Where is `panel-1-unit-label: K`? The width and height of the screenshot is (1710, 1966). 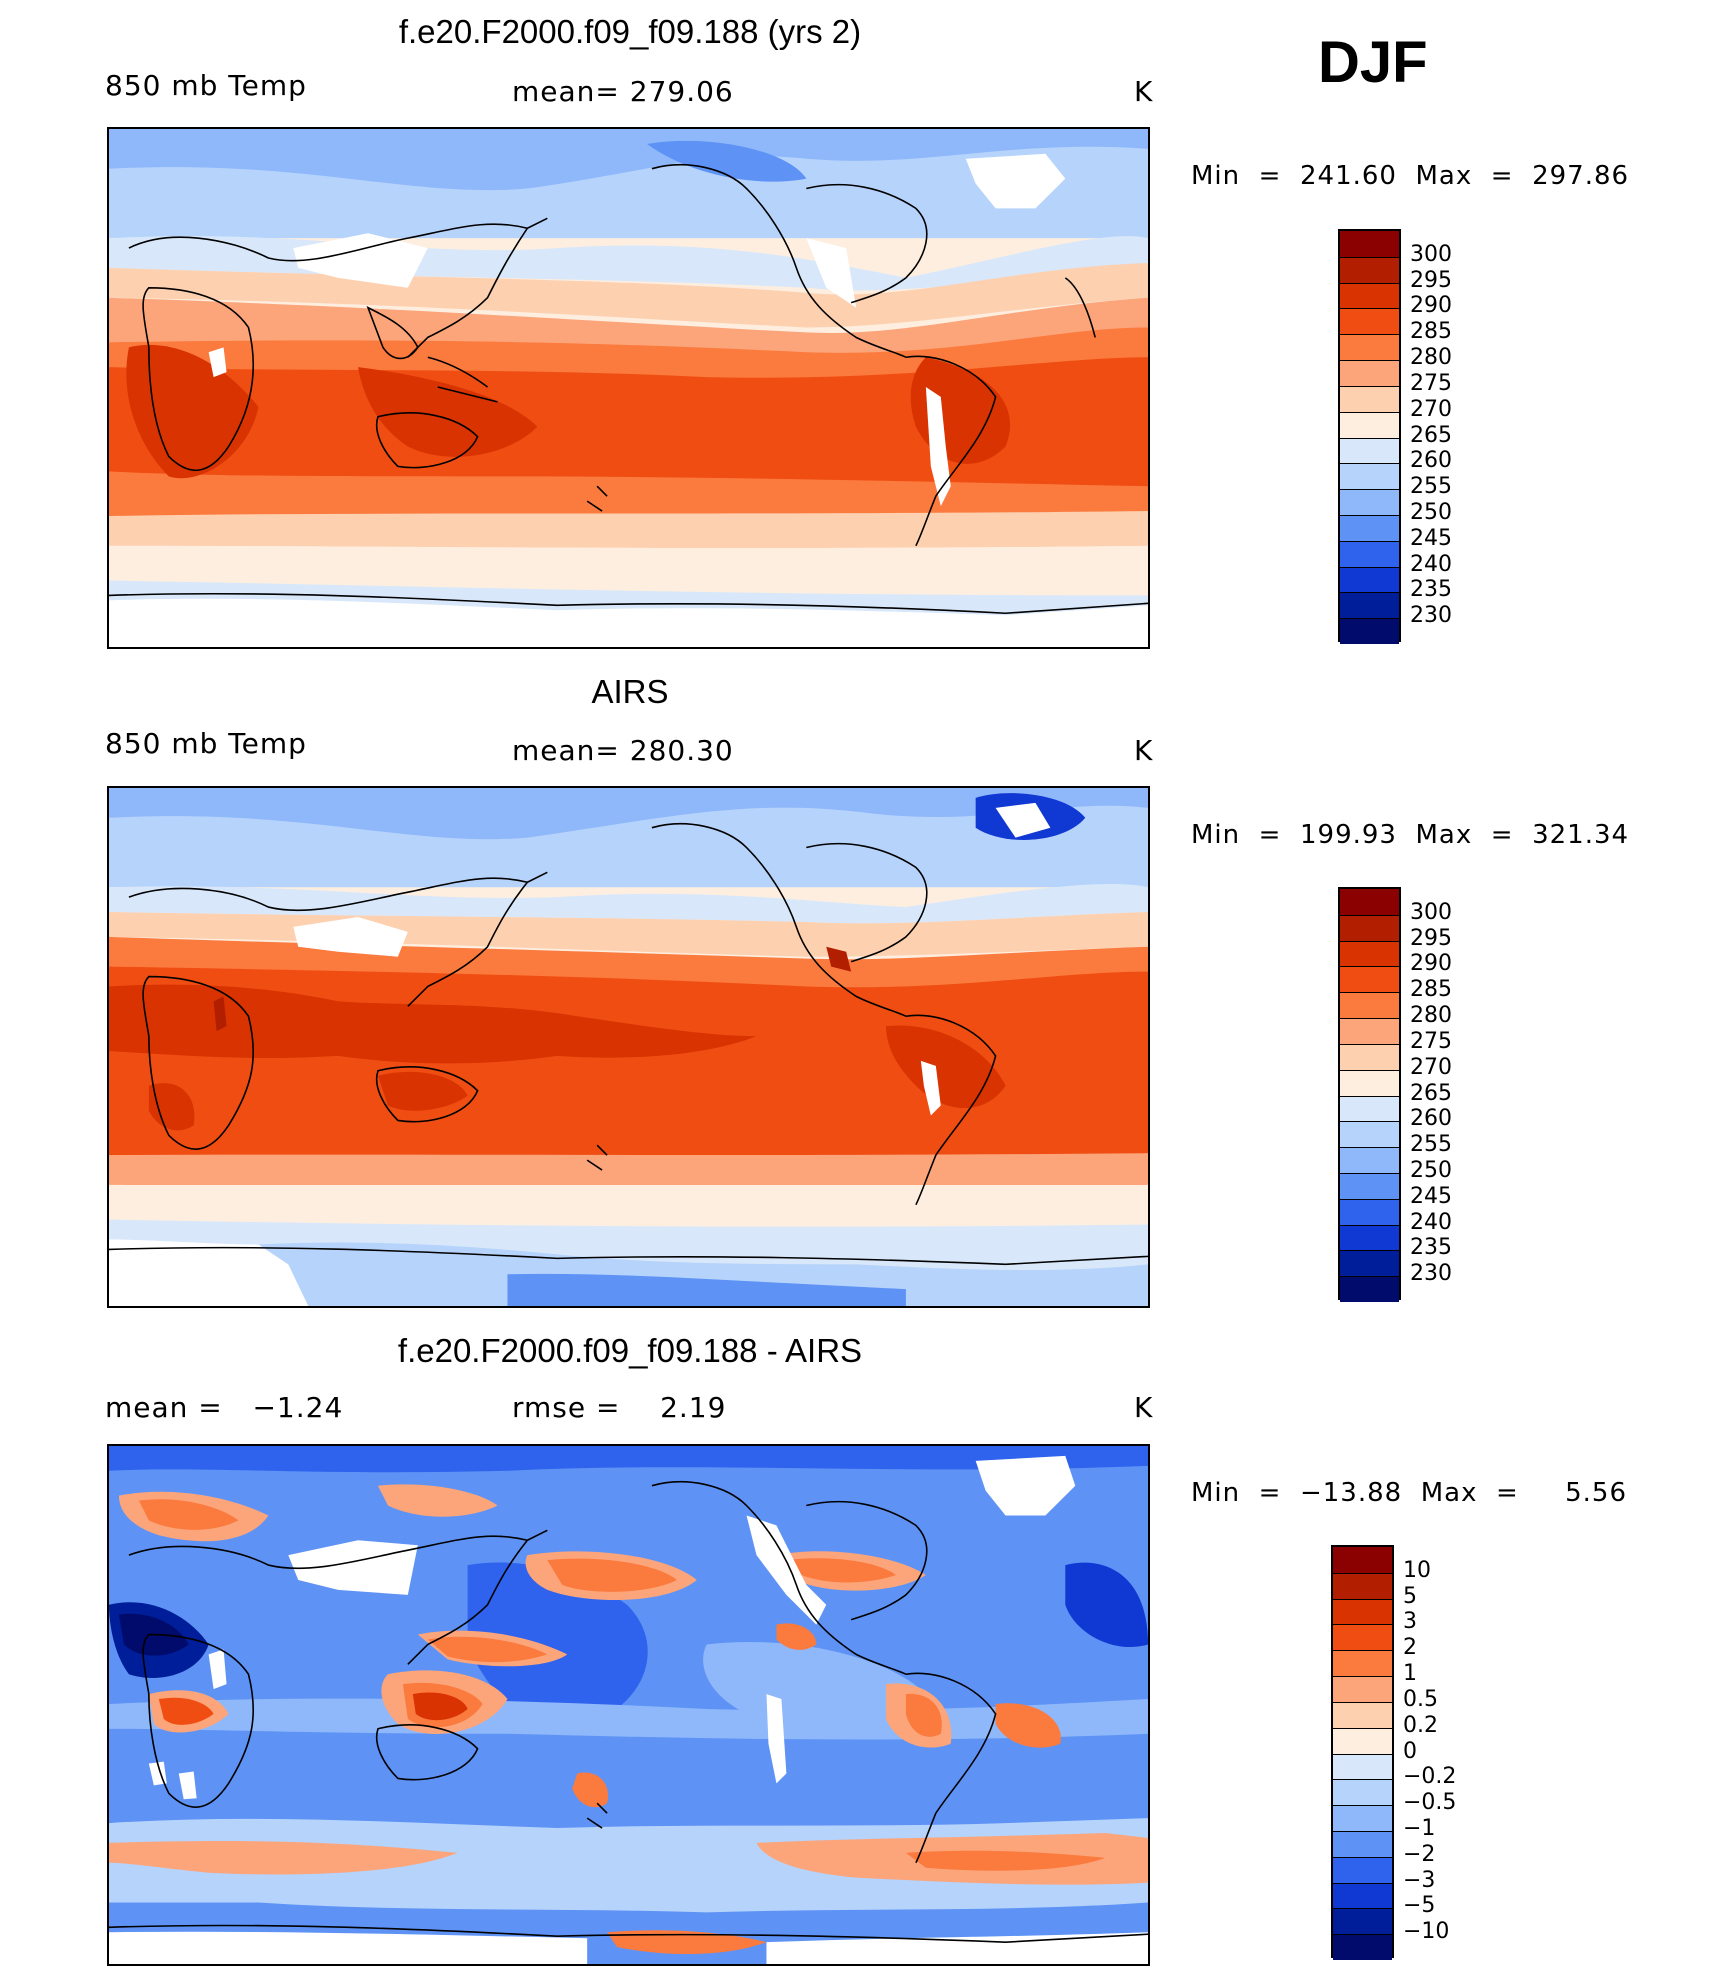
panel-1-unit-label: K is located at coordinates (1144, 91).